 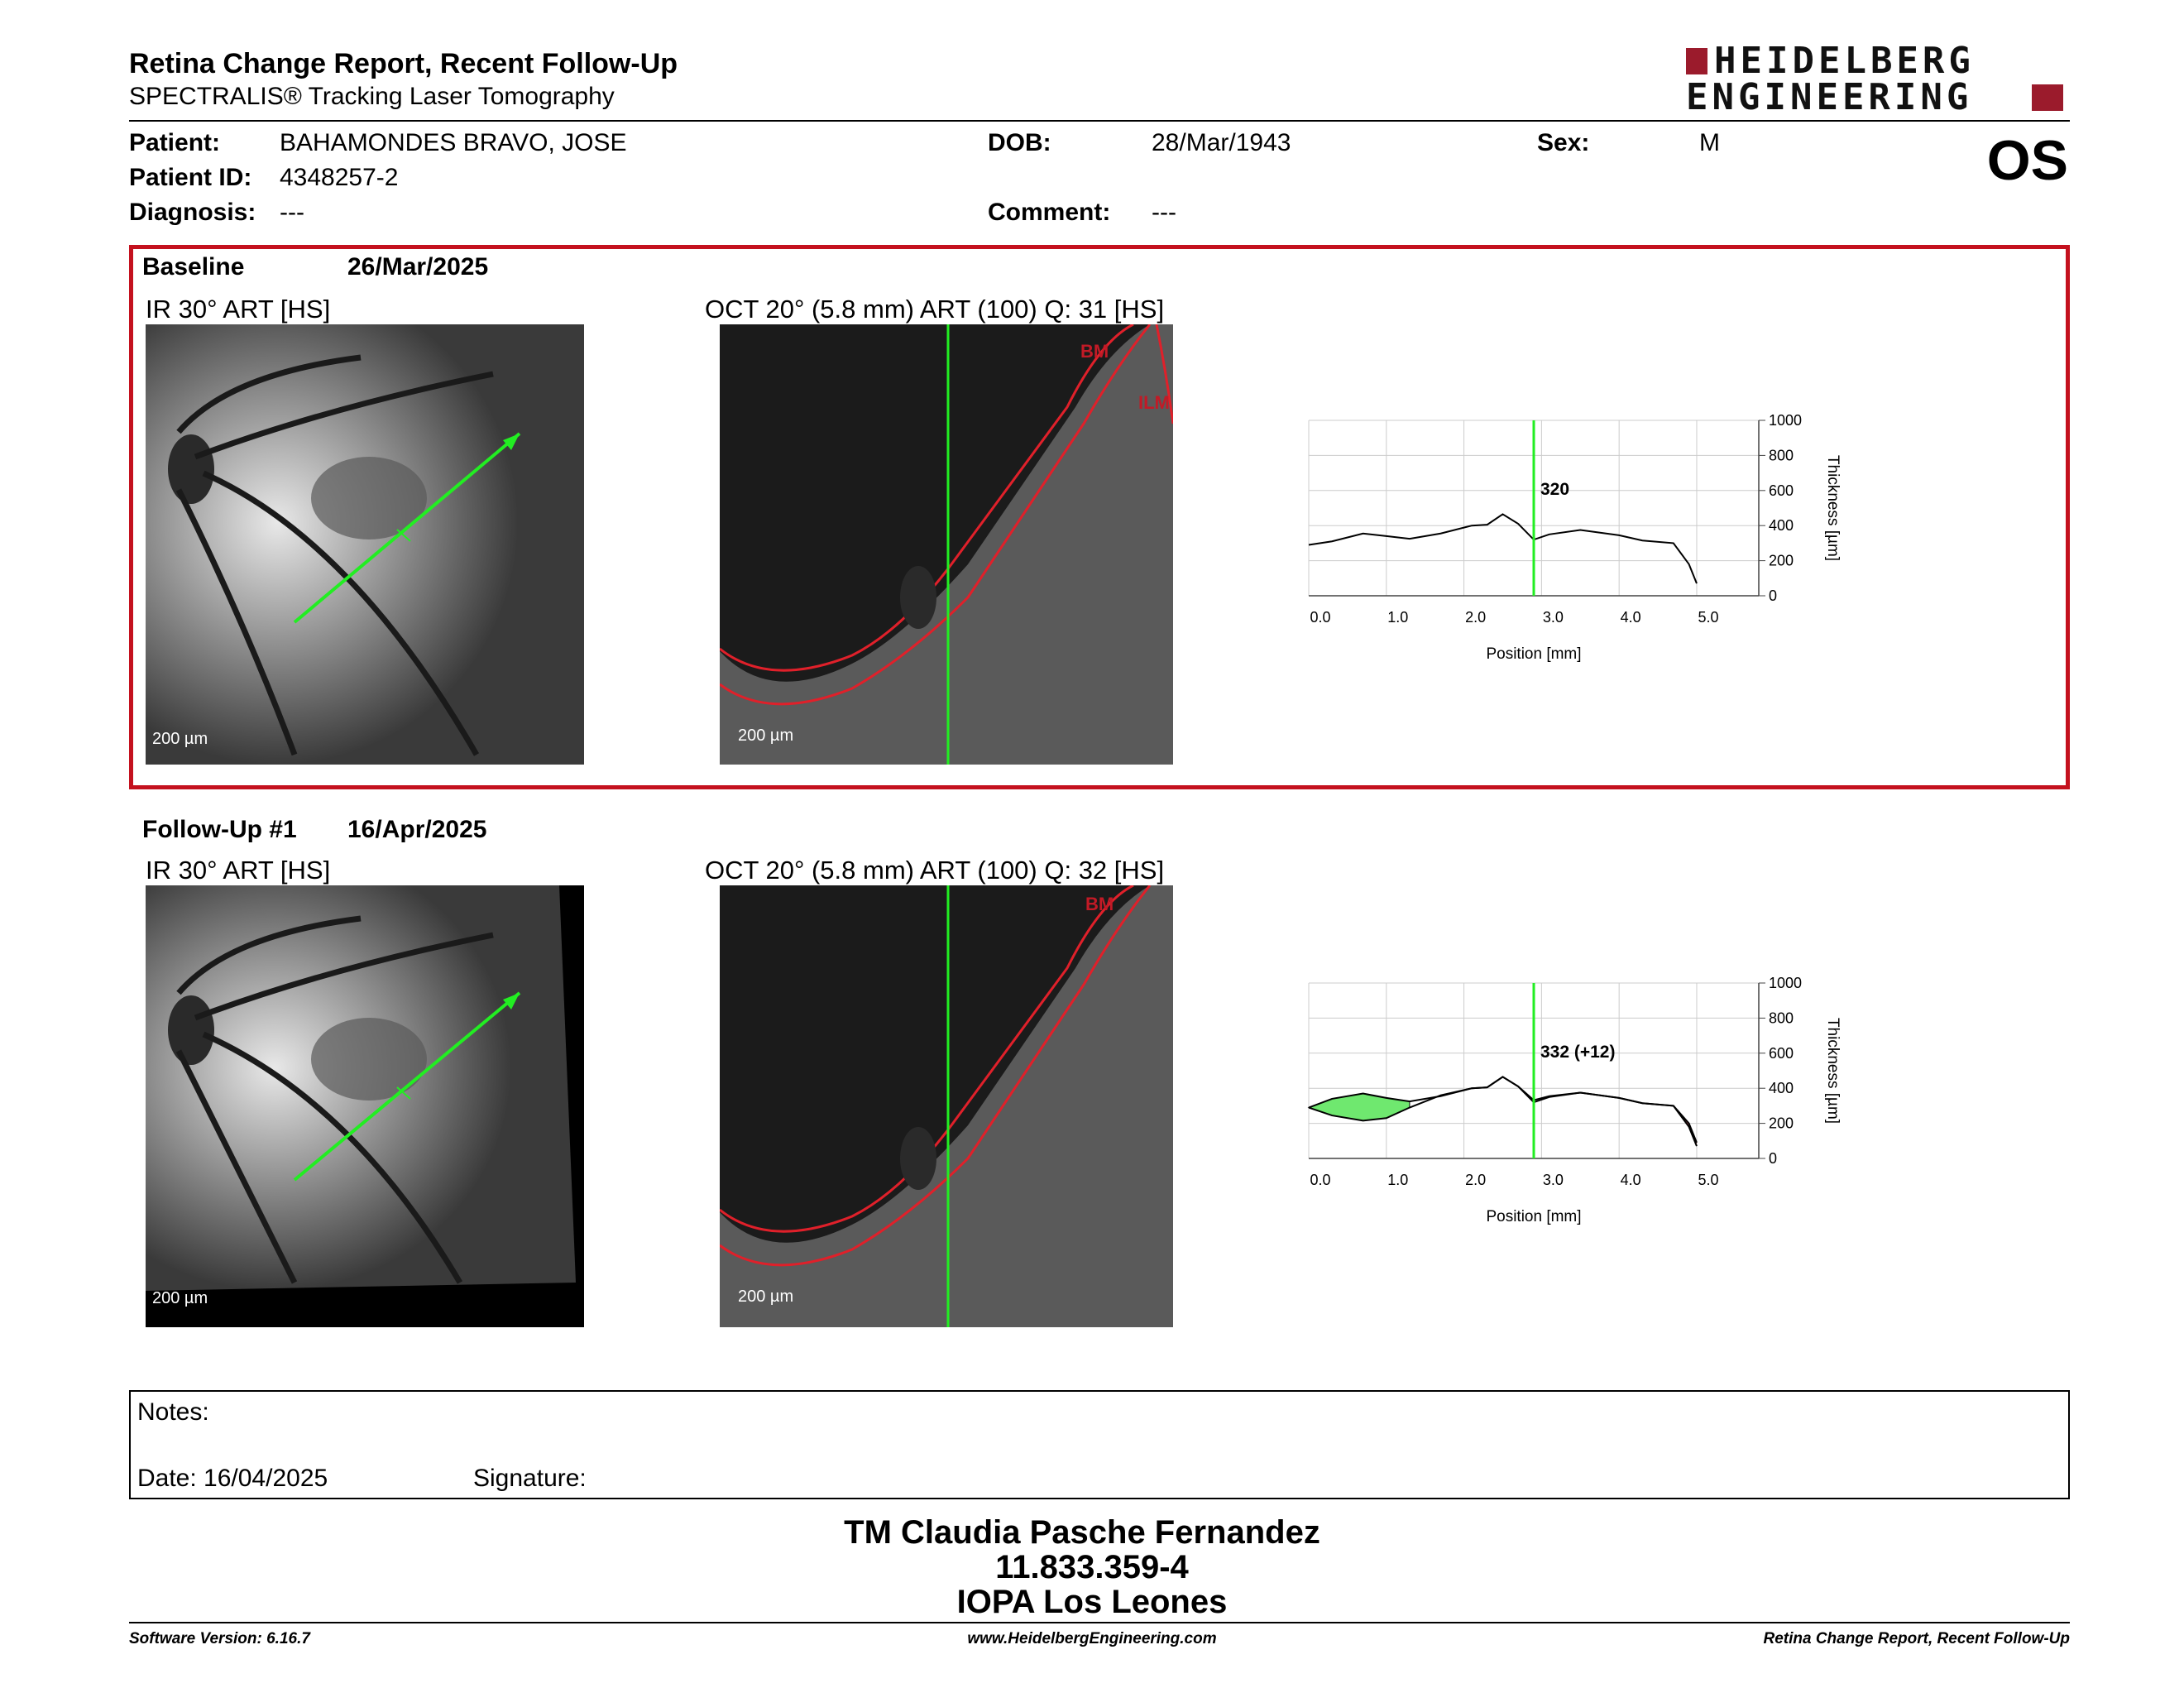 I want to click on followup-oct-bscan-image: BM 200 µm, so click(x=946, y=1106).